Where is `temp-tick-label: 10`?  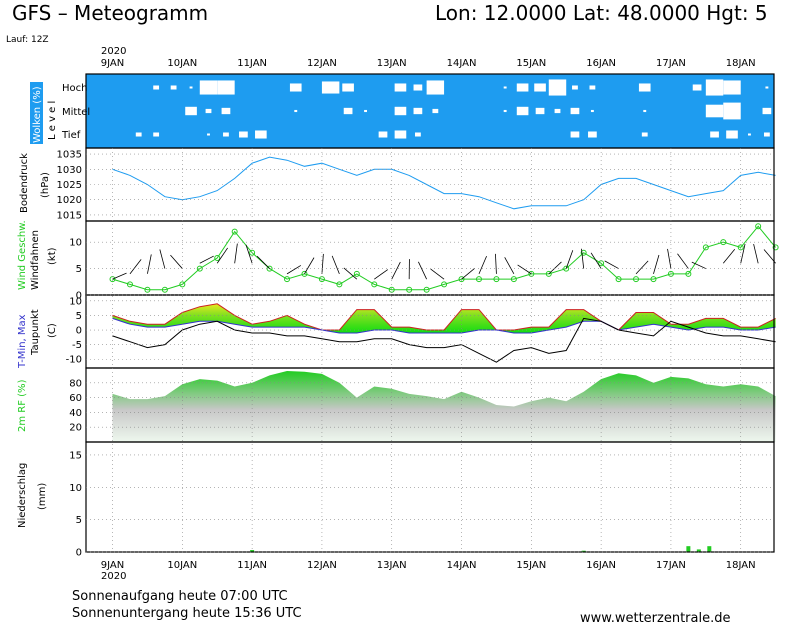
temp-tick-label: 10 is located at coordinates (75, 301).